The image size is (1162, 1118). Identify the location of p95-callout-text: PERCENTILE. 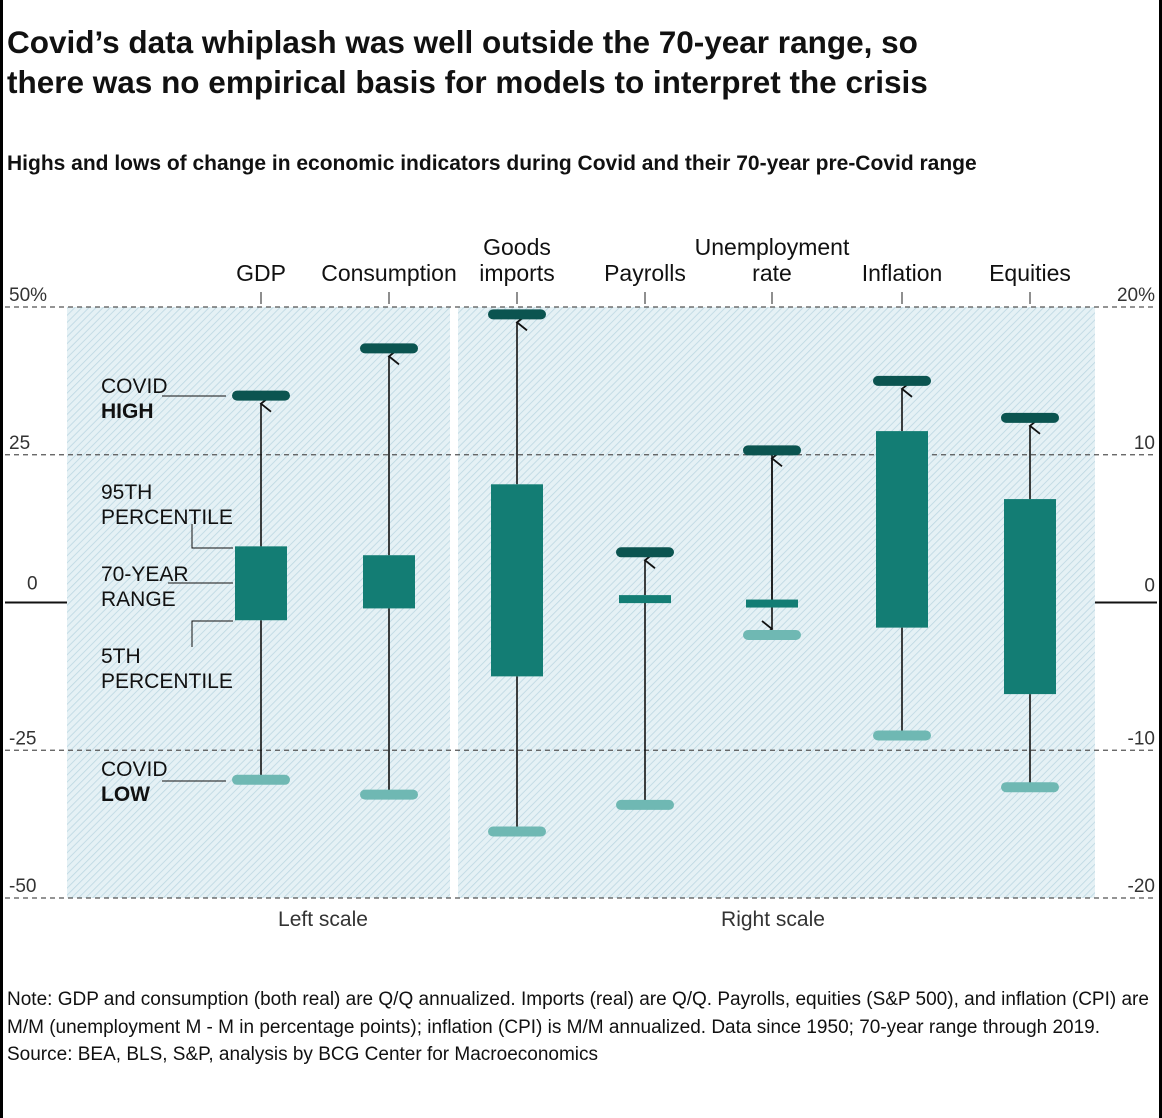
(167, 517).